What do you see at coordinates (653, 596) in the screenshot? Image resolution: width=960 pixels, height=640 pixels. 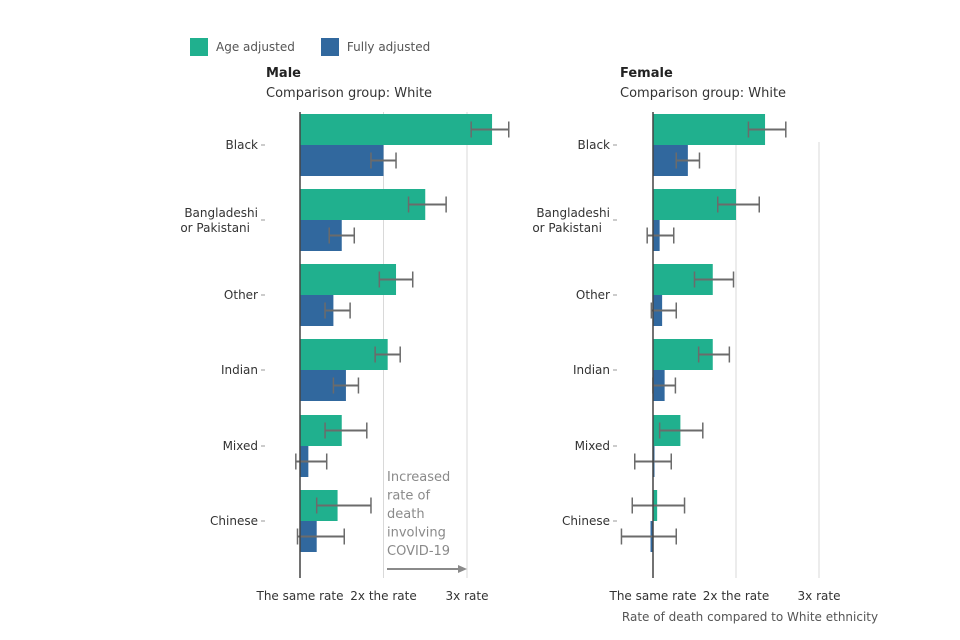 I see `female-xtick-label-0: The same rate` at bounding box center [653, 596].